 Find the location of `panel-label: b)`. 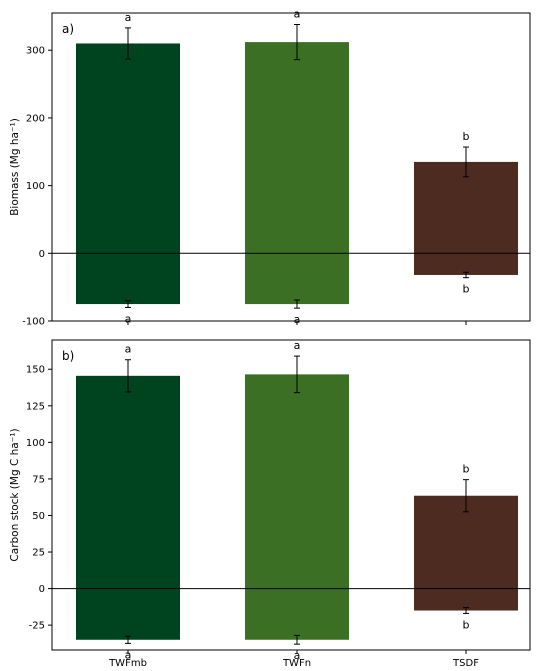

panel-label: b) is located at coordinates (68, 356).